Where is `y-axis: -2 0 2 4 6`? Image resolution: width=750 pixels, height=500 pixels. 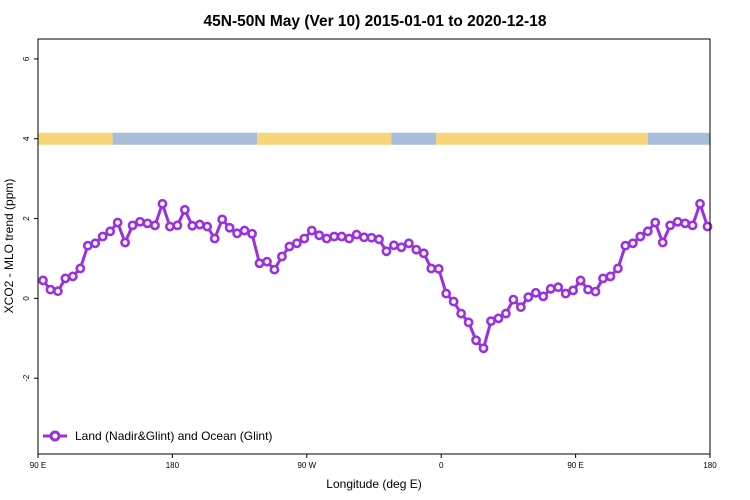
y-axis: -2 0 2 4 6 is located at coordinates (30, 219).